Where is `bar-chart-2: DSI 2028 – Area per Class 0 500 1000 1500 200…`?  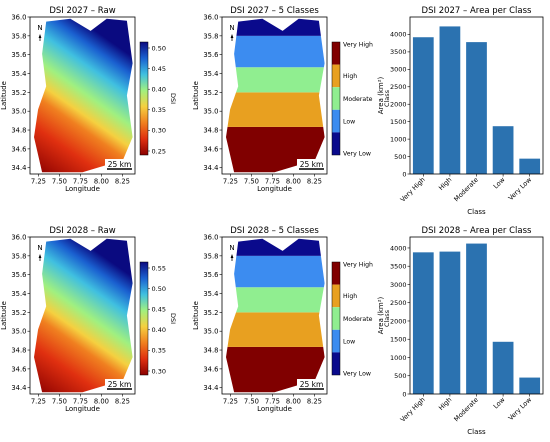 bar-chart-2: DSI 2028 – Area per Class 0 500 1000 1500 200… is located at coordinates (460, 331).